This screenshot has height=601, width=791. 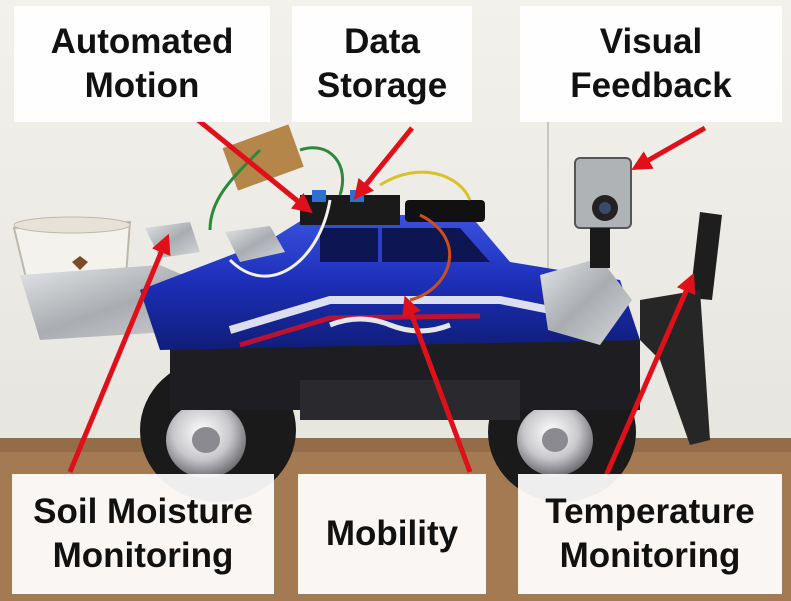 What do you see at coordinates (603, 212) in the screenshot?
I see `camera` at bounding box center [603, 212].